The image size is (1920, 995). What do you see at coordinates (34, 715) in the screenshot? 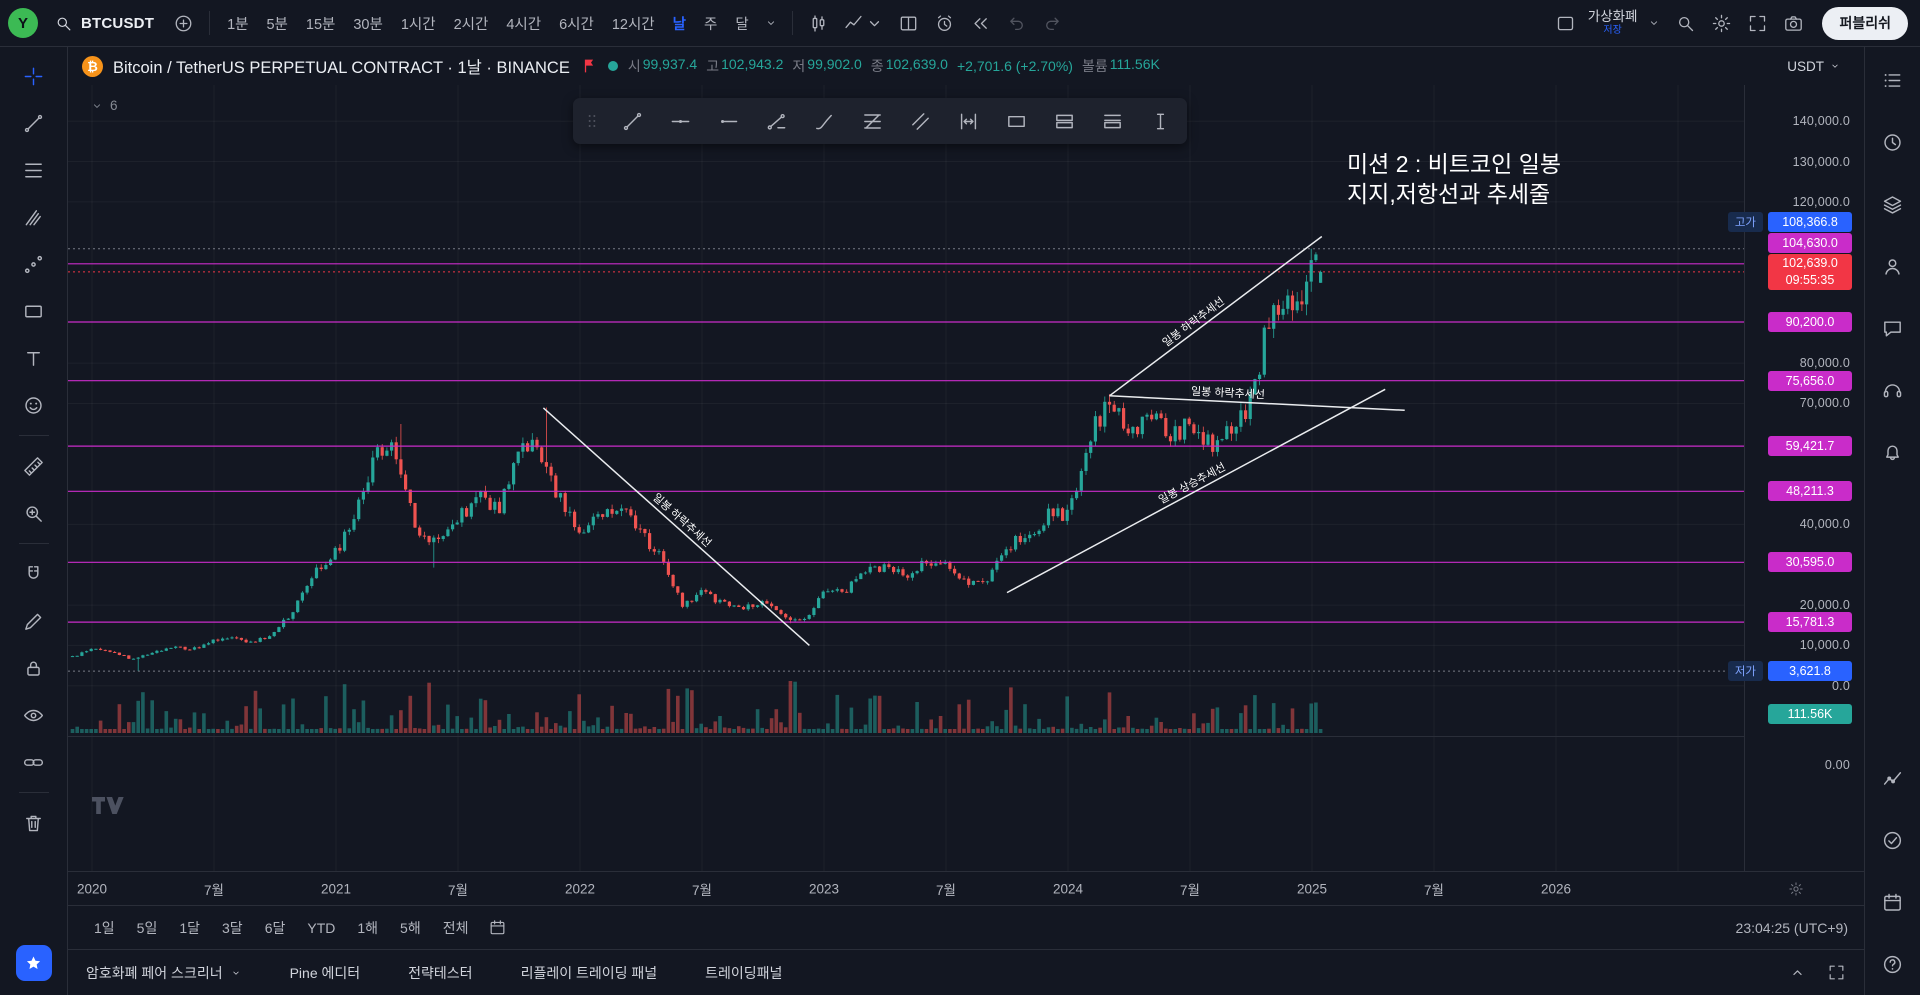
I see `hide-drawings-button` at bounding box center [34, 715].